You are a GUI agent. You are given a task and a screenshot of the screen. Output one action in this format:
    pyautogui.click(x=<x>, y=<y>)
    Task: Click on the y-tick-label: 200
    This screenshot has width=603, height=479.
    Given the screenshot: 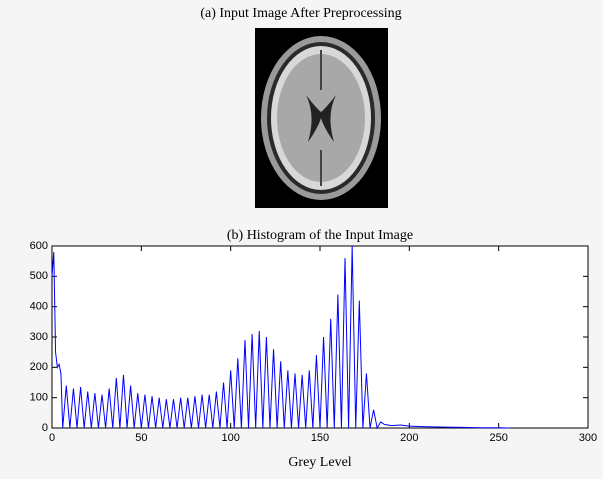 What is the action you would take?
    pyautogui.click(x=39, y=367)
    